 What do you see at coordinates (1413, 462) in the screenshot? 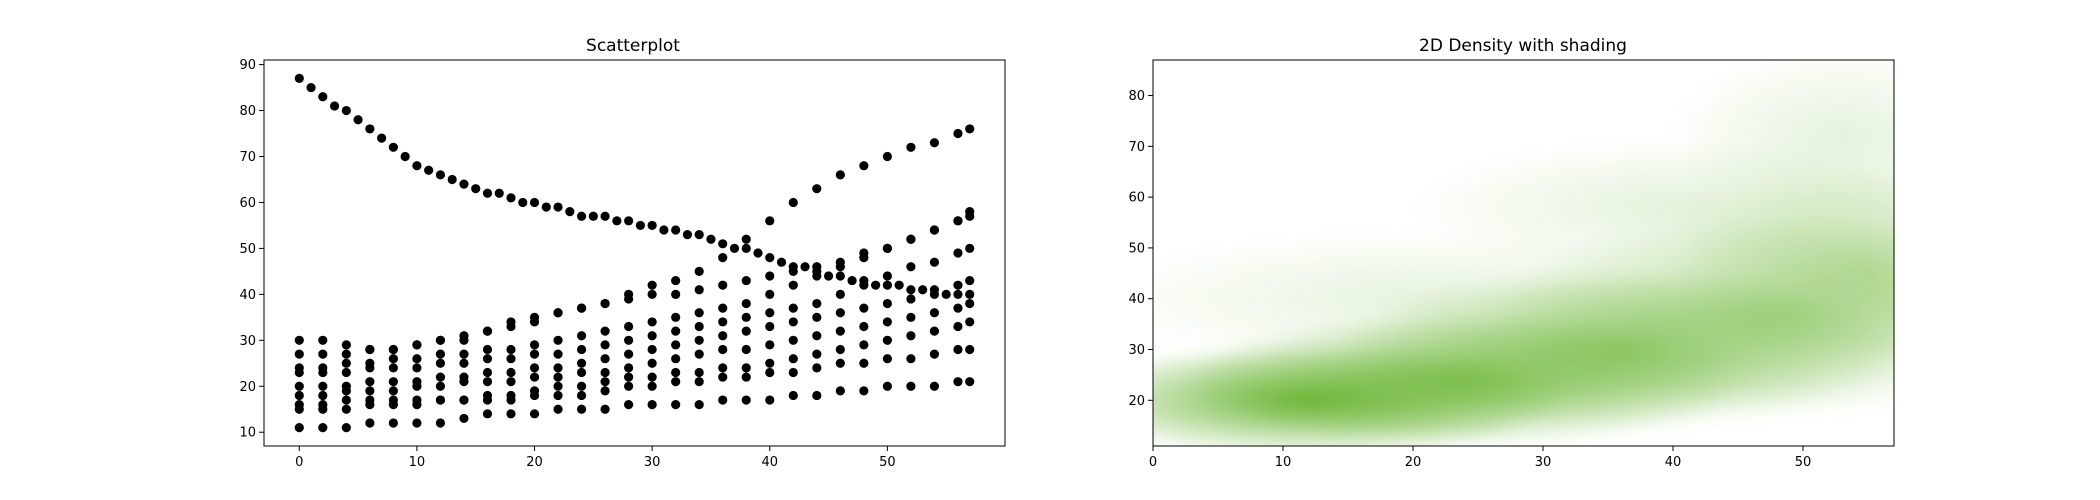
I see `density-x-tick-label: 20` at bounding box center [1413, 462].